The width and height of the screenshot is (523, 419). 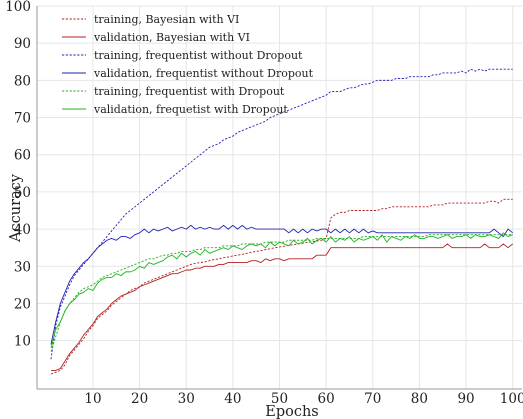 I want to click on x-tick-label: 10, so click(x=92, y=399).